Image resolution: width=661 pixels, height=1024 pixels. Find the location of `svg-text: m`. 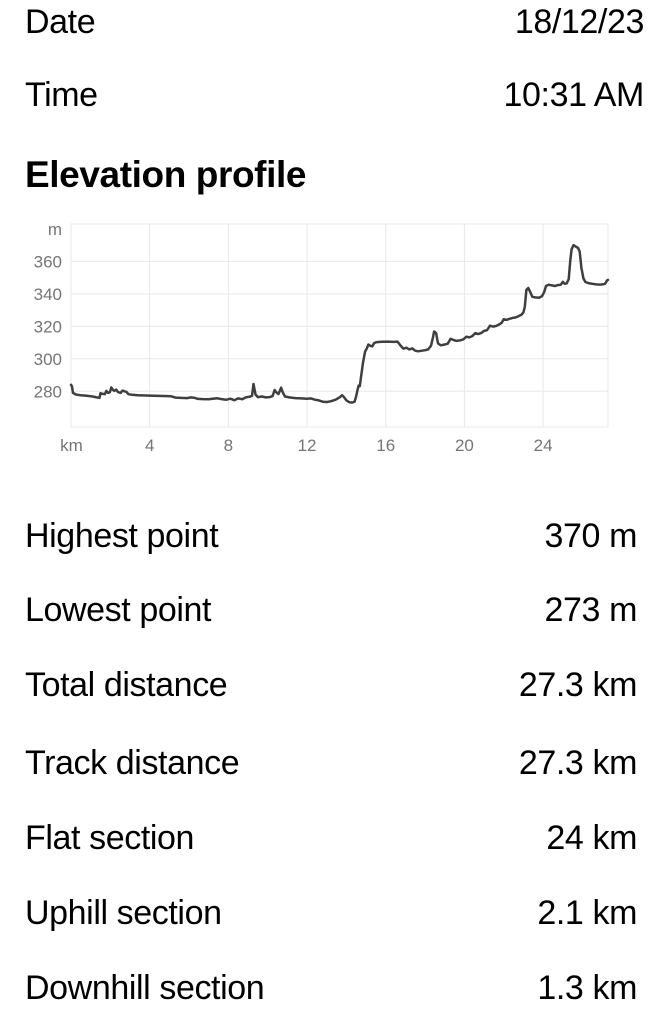

svg-text: m is located at coordinates (55, 229).